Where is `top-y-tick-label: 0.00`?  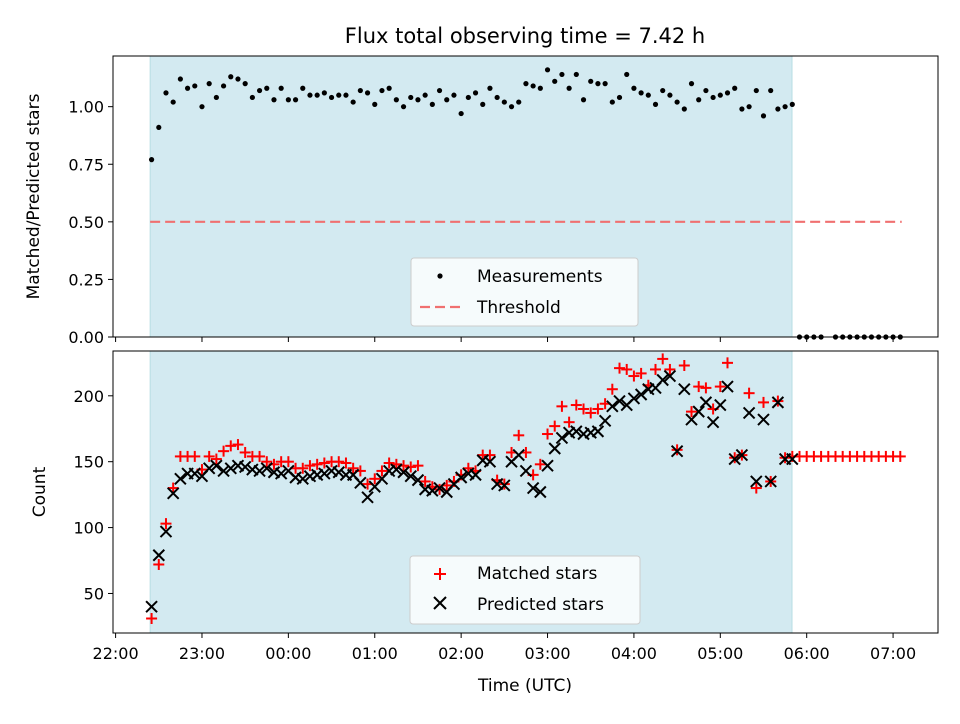
top-y-tick-label: 0.00 is located at coordinates (86, 337).